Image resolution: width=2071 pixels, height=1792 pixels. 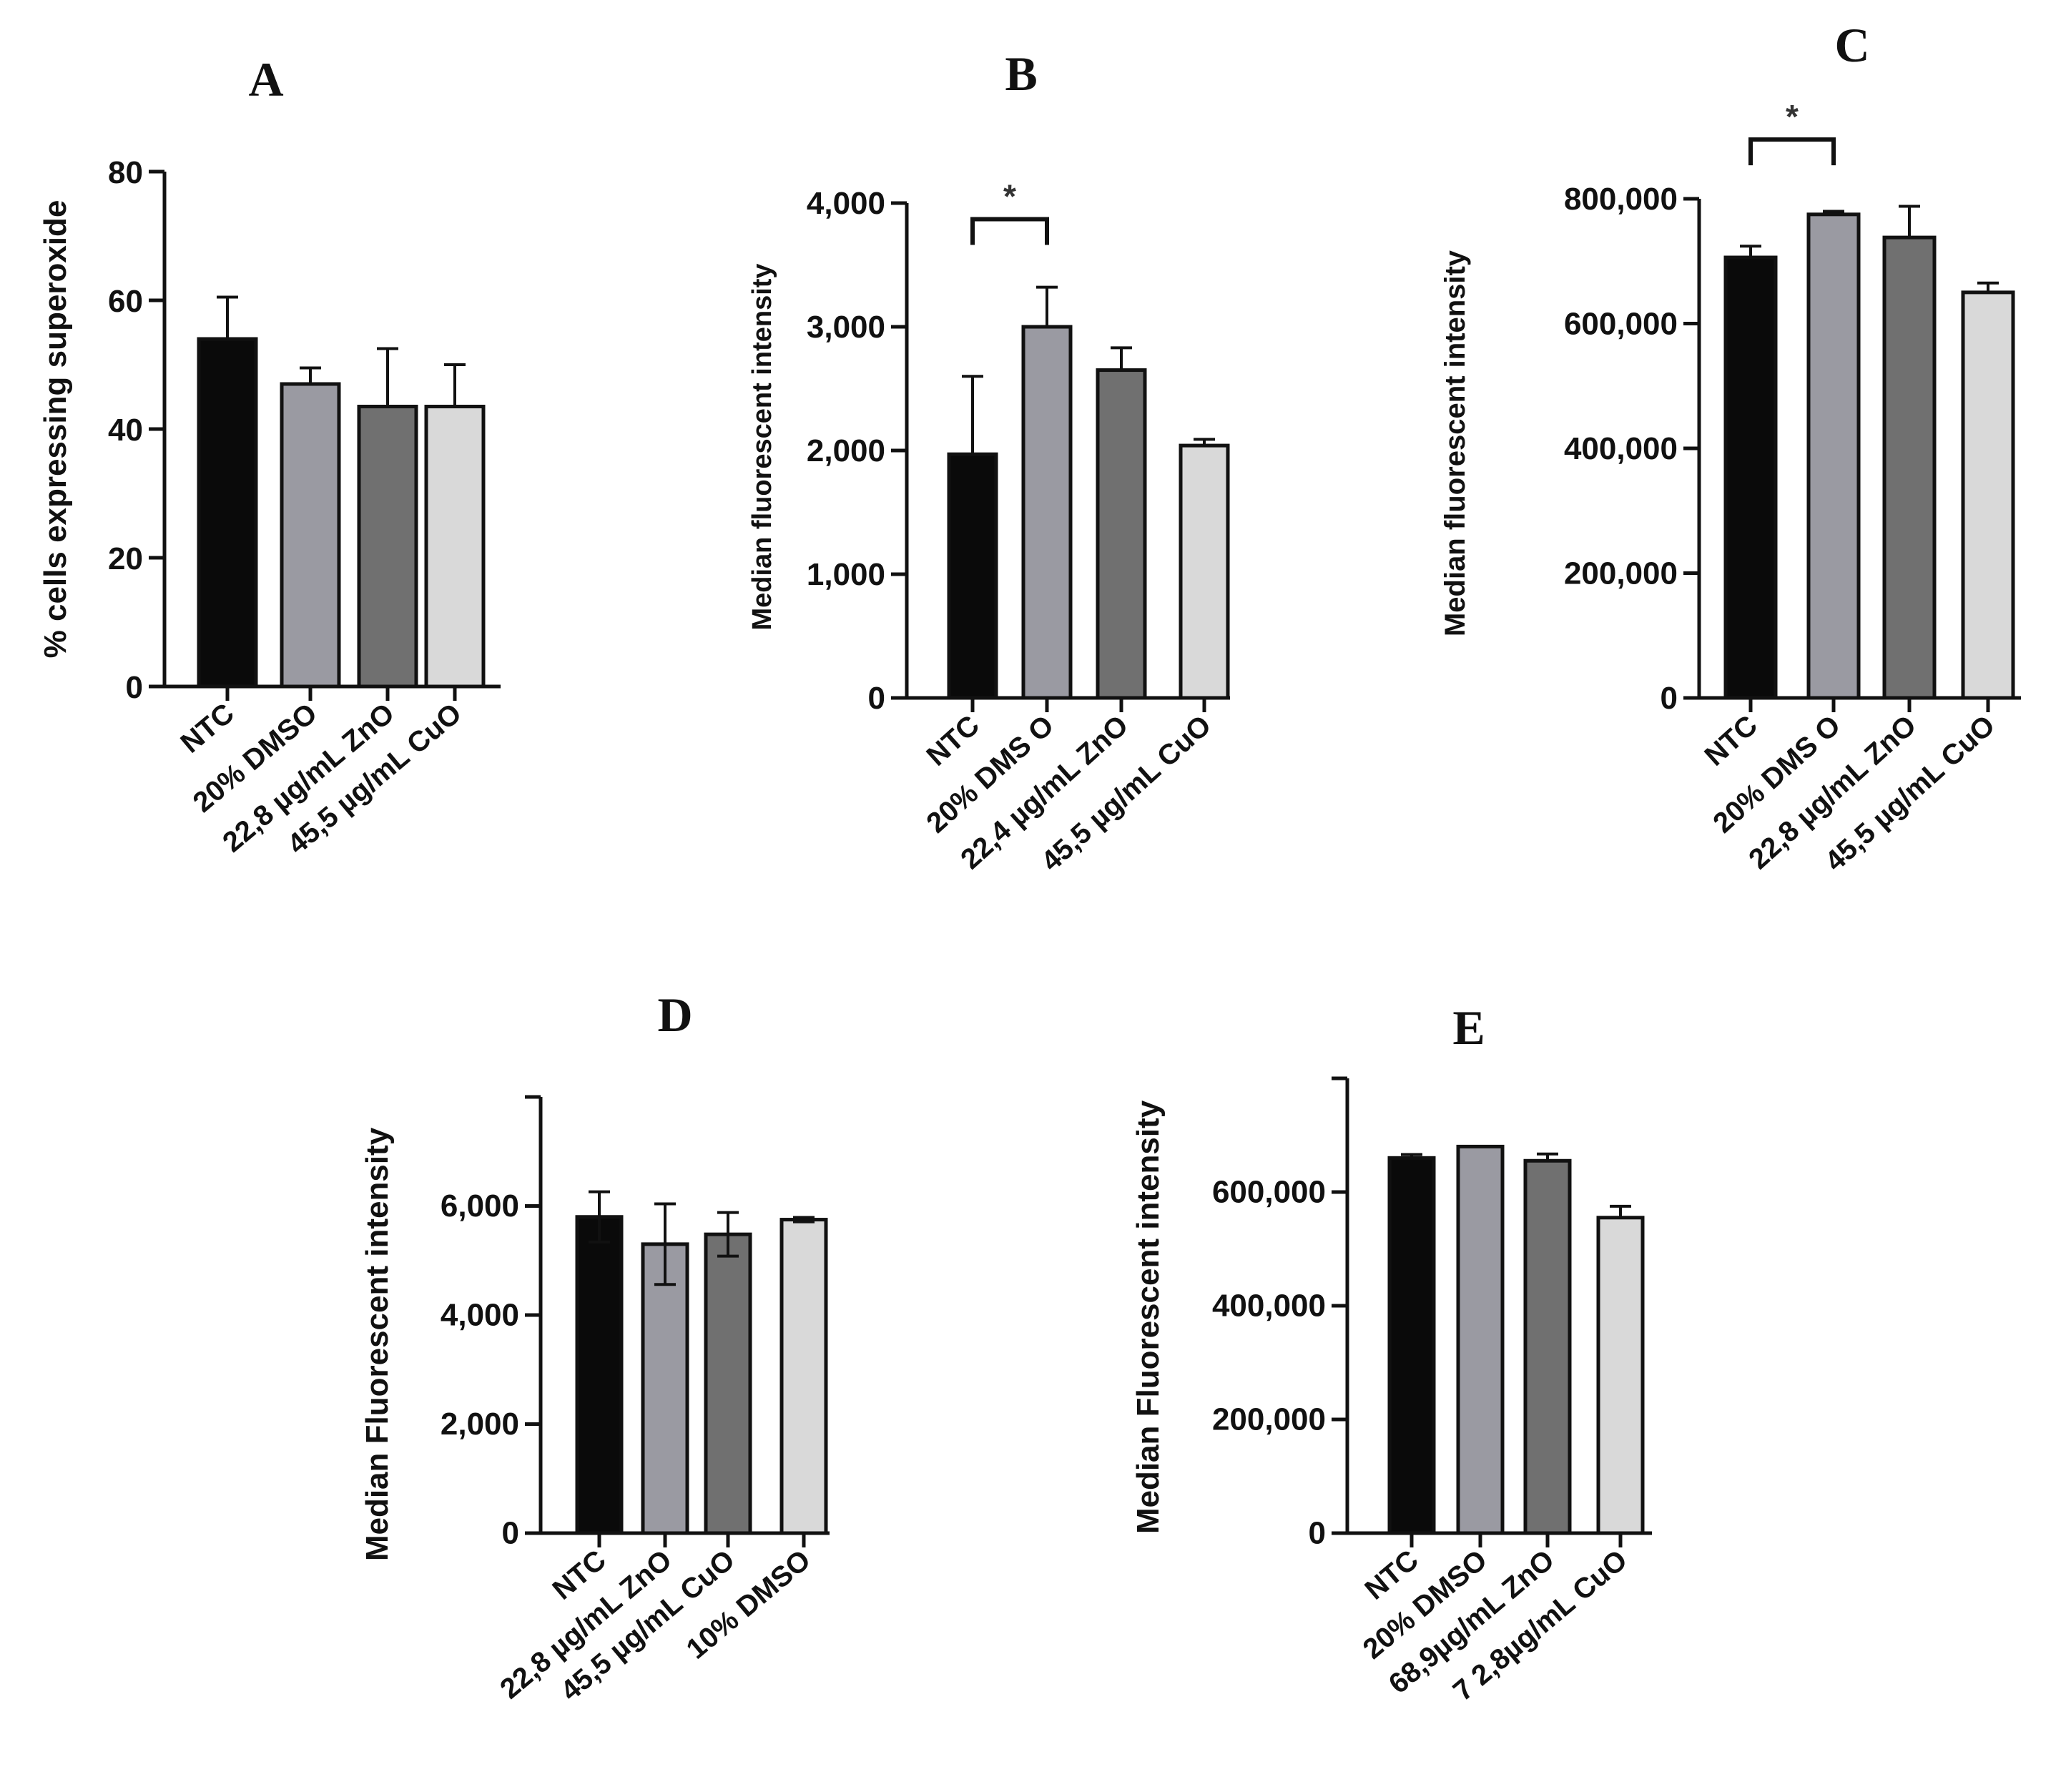 I want to click on panel-b-y-tick-label: 2,000, so click(x=846, y=450).